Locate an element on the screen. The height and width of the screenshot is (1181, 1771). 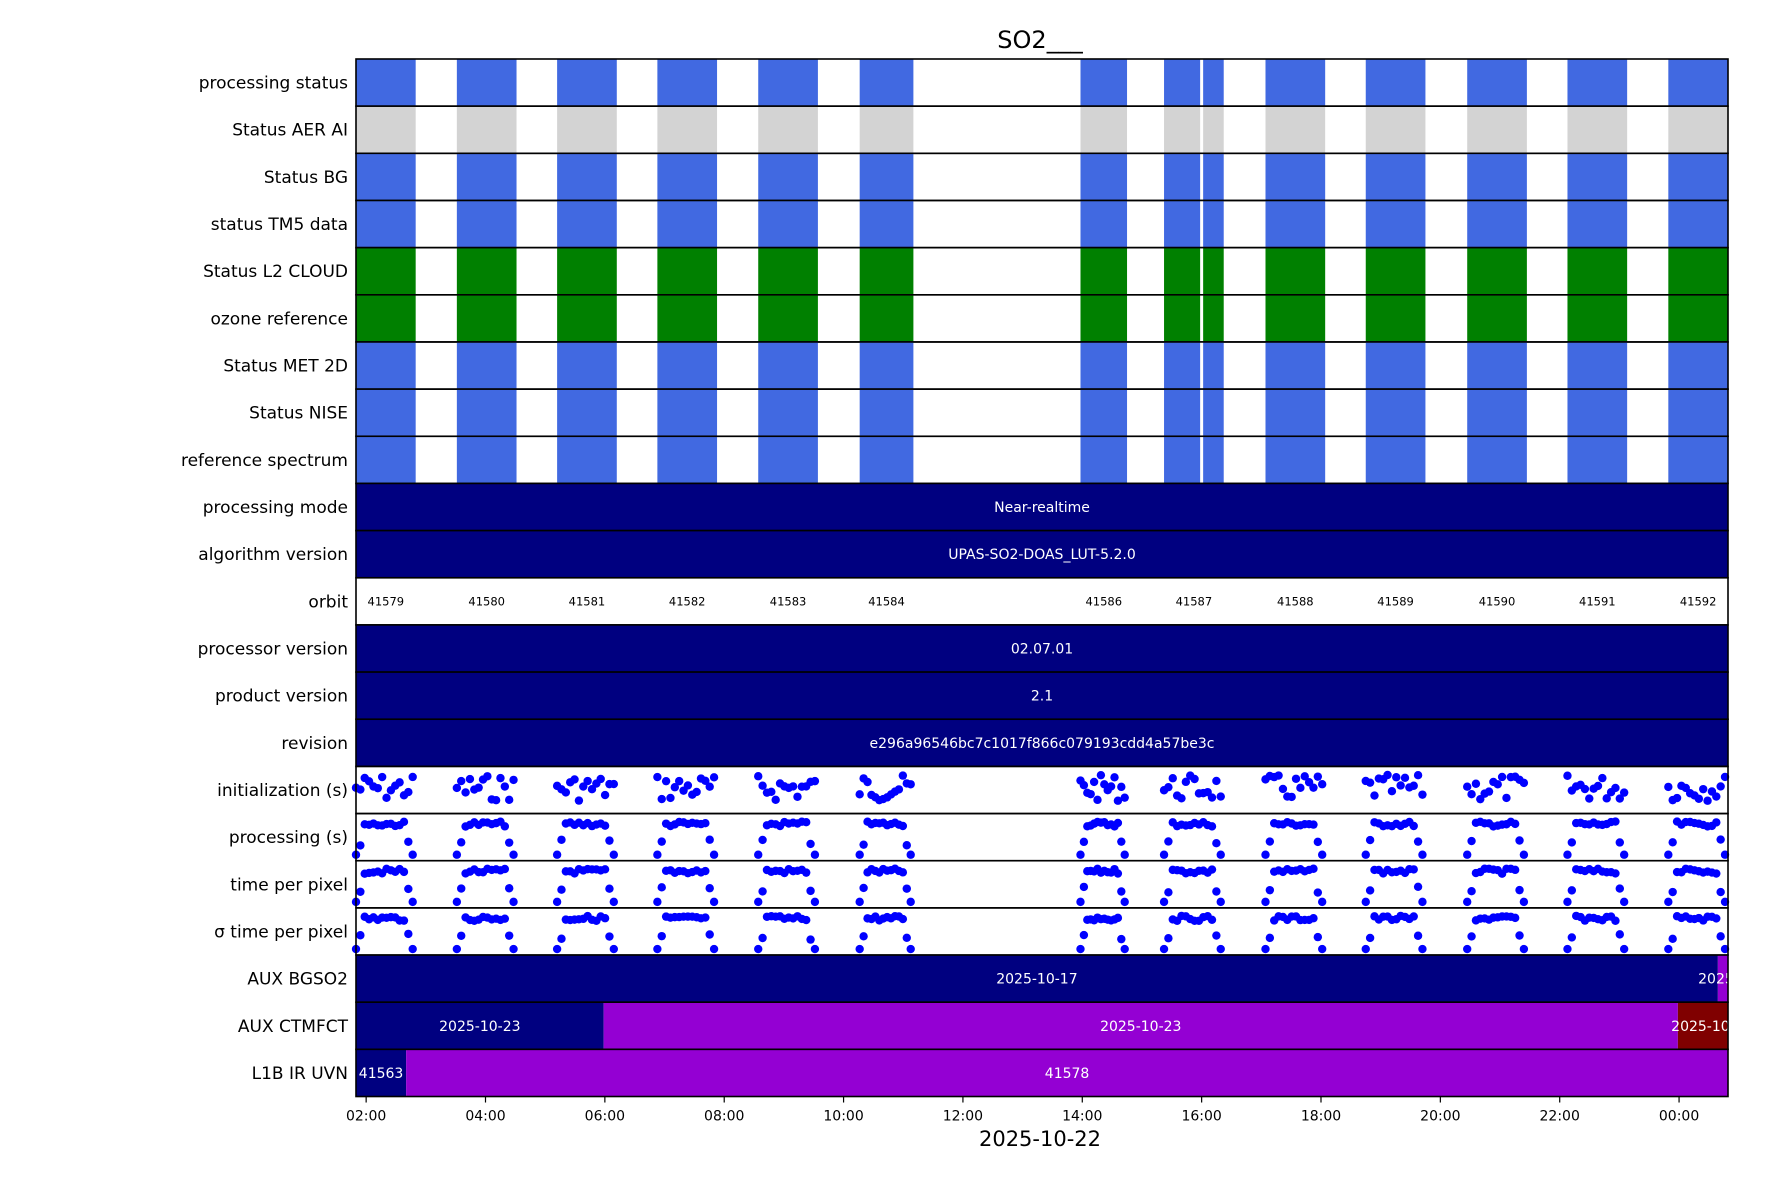
x-tick-label: 18:00 is located at coordinates (1321, 1117).